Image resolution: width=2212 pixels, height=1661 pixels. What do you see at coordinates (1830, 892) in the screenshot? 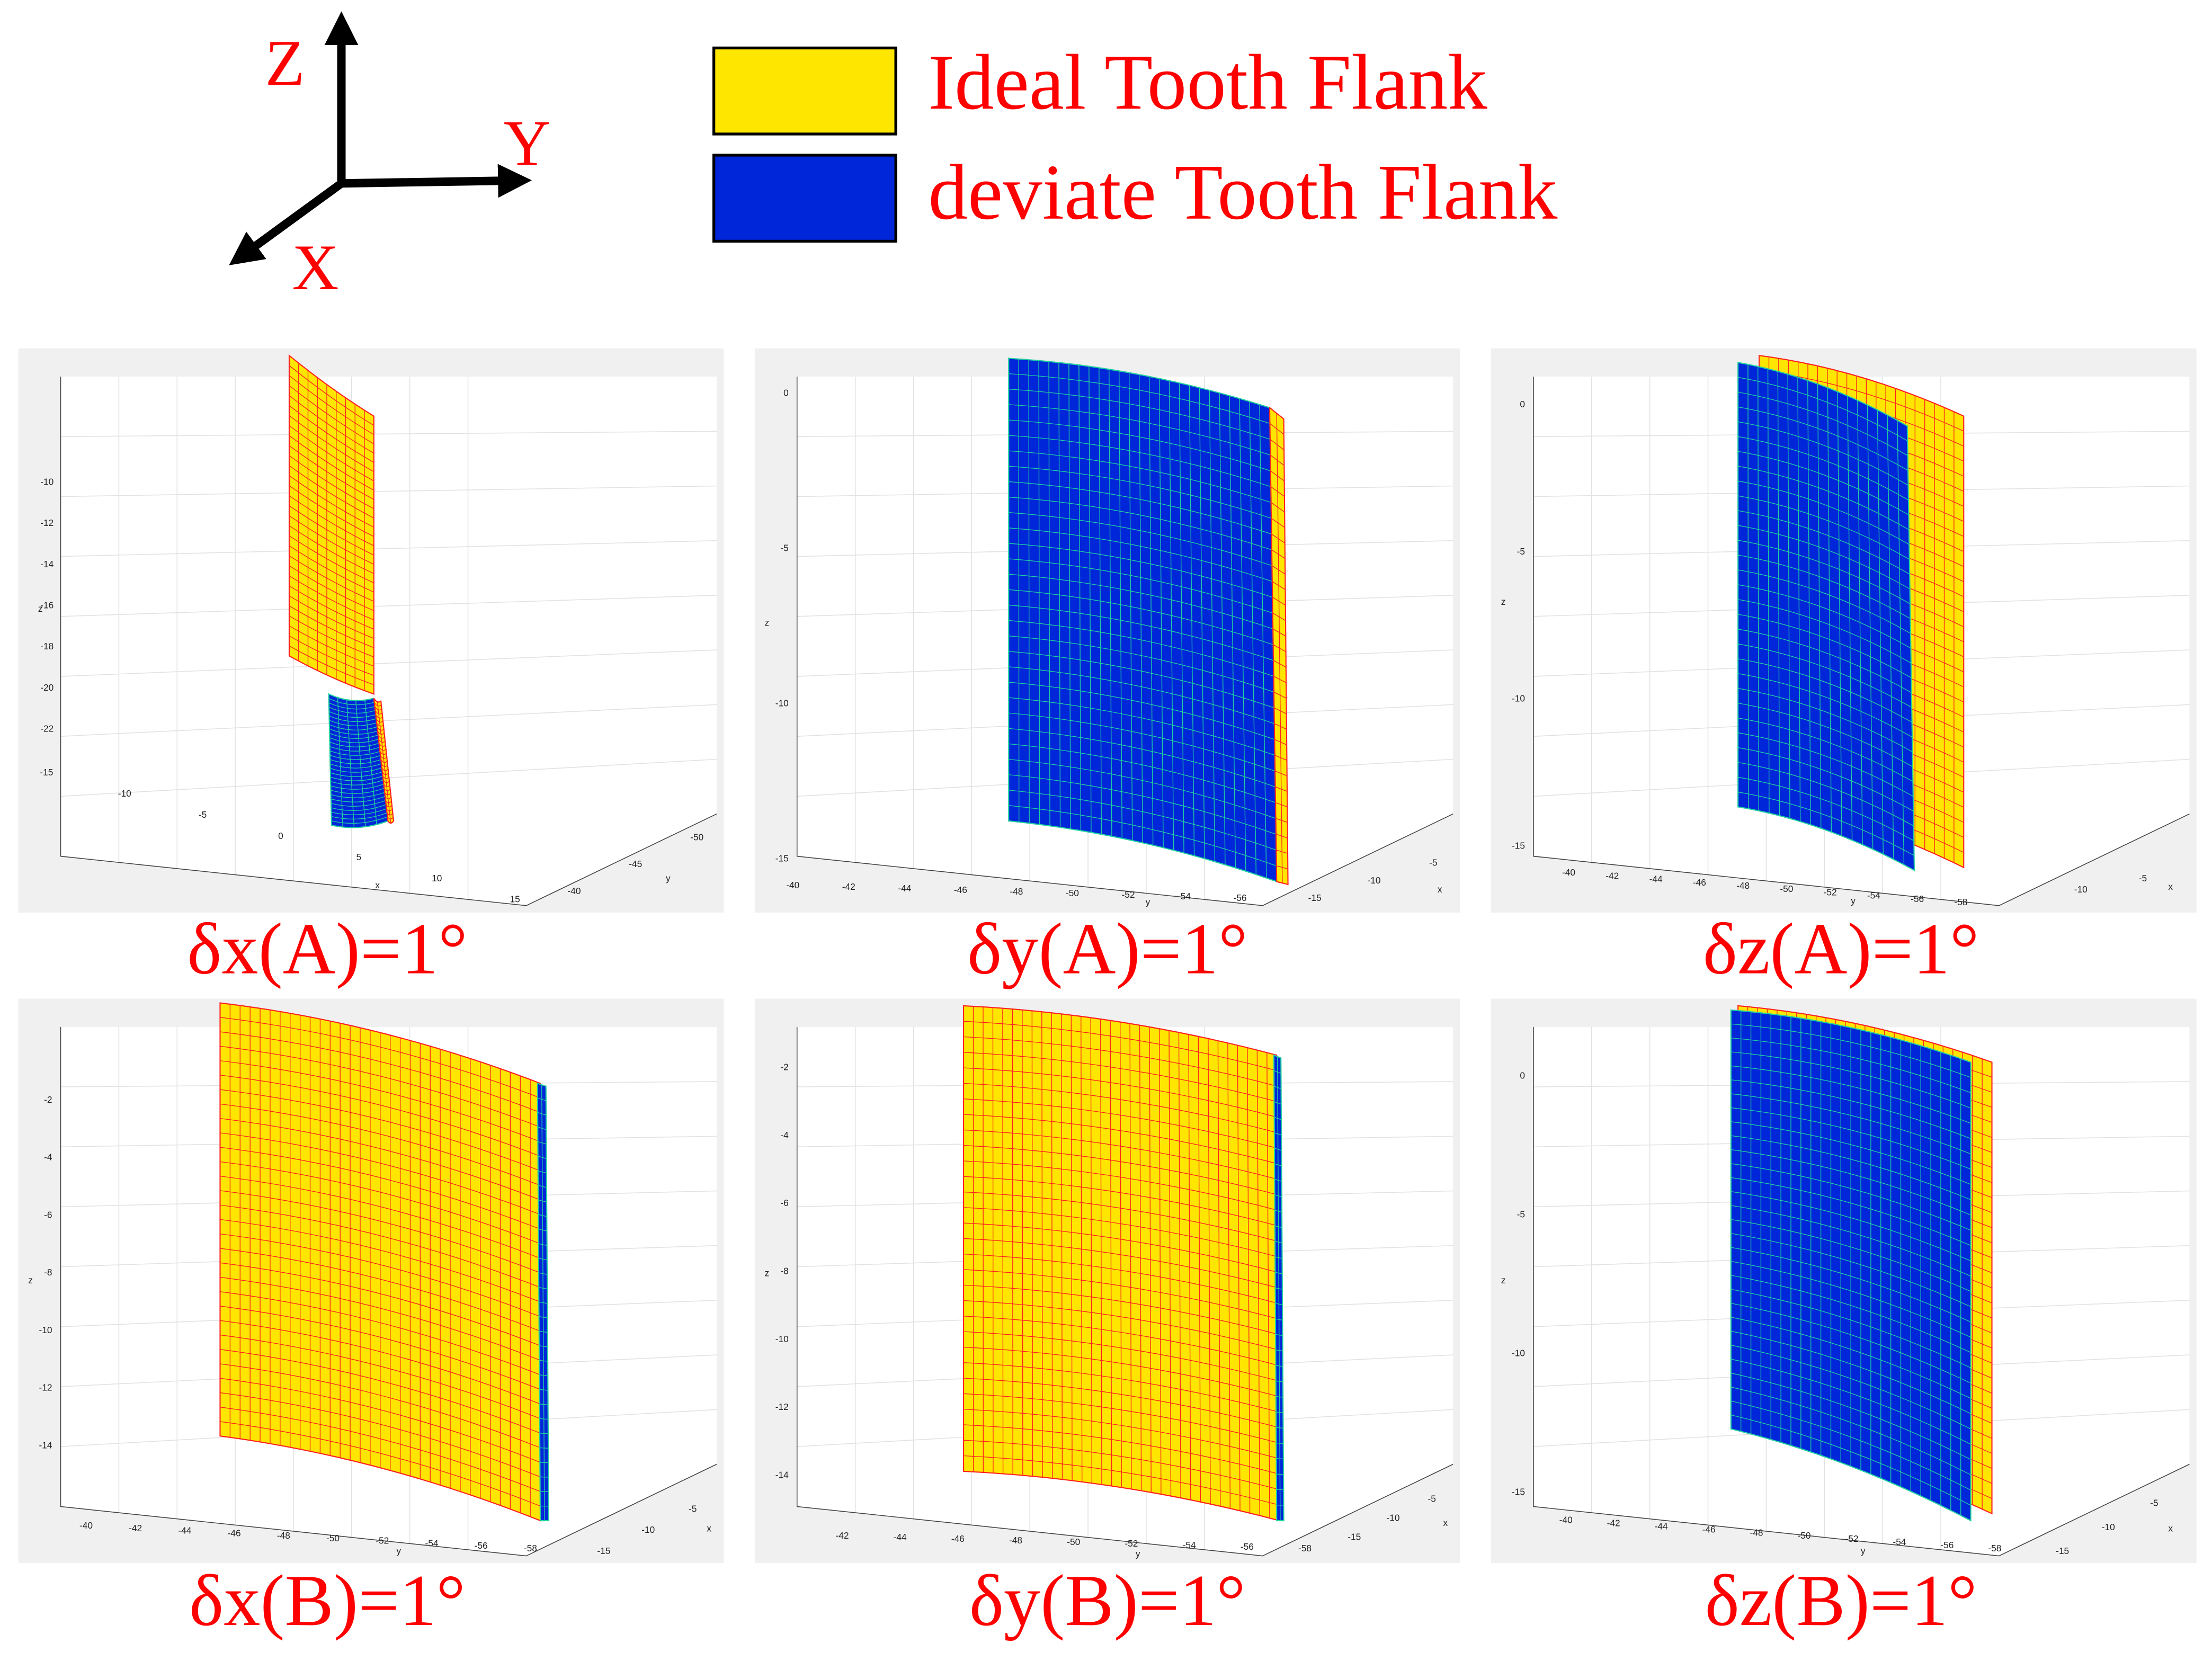
I see `y-tick-label: -52` at bounding box center [1830, 892].